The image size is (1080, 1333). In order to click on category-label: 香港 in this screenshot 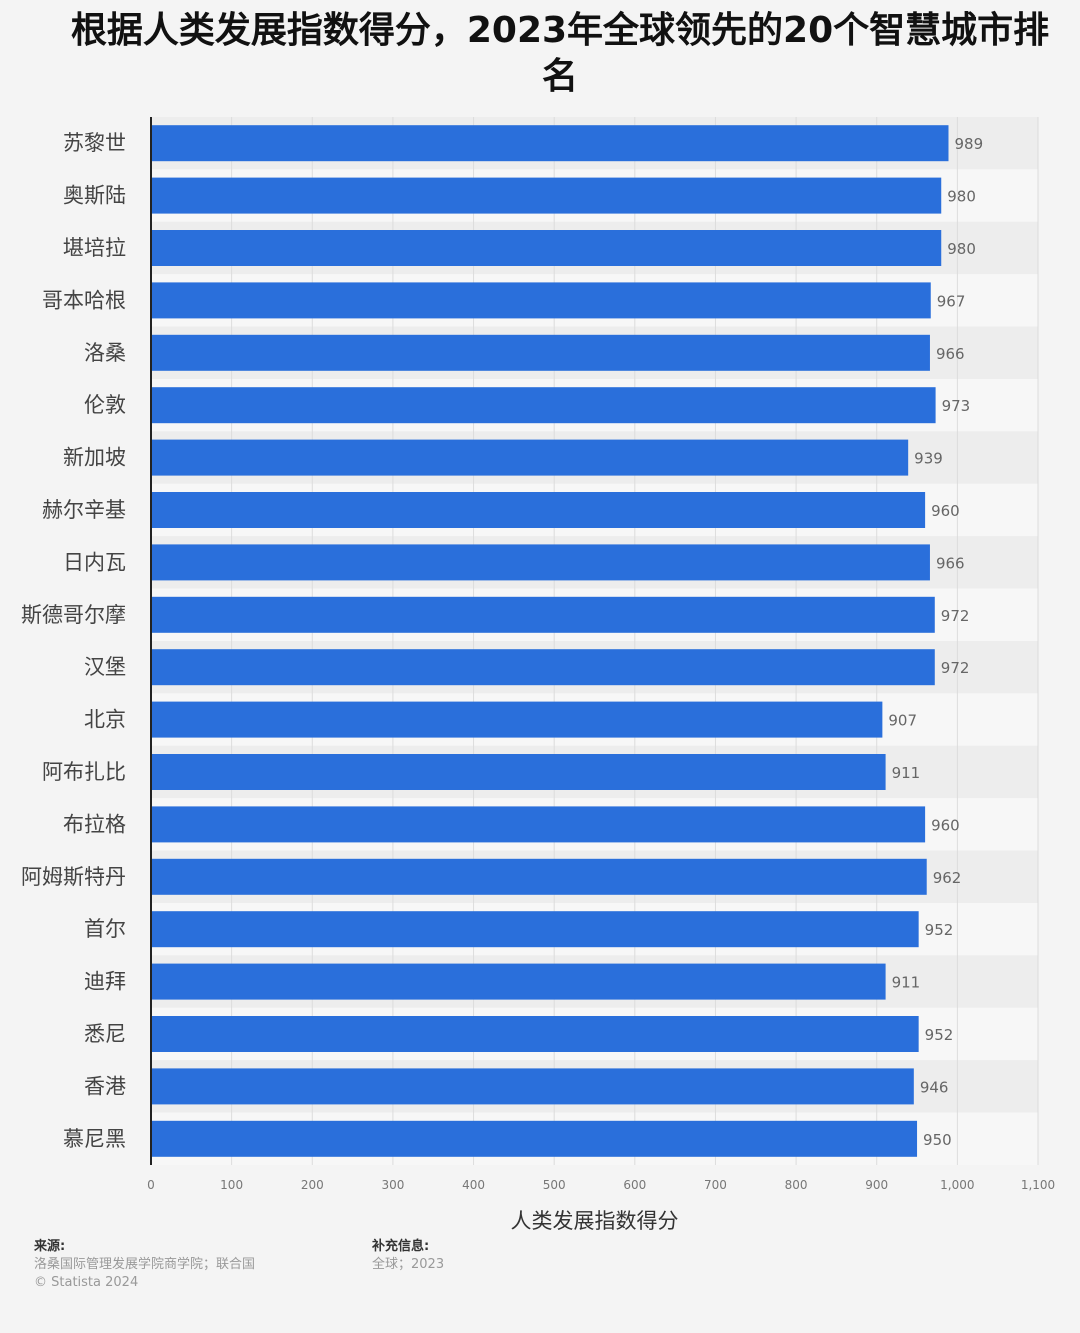, I will do `click(105, 1086)`.